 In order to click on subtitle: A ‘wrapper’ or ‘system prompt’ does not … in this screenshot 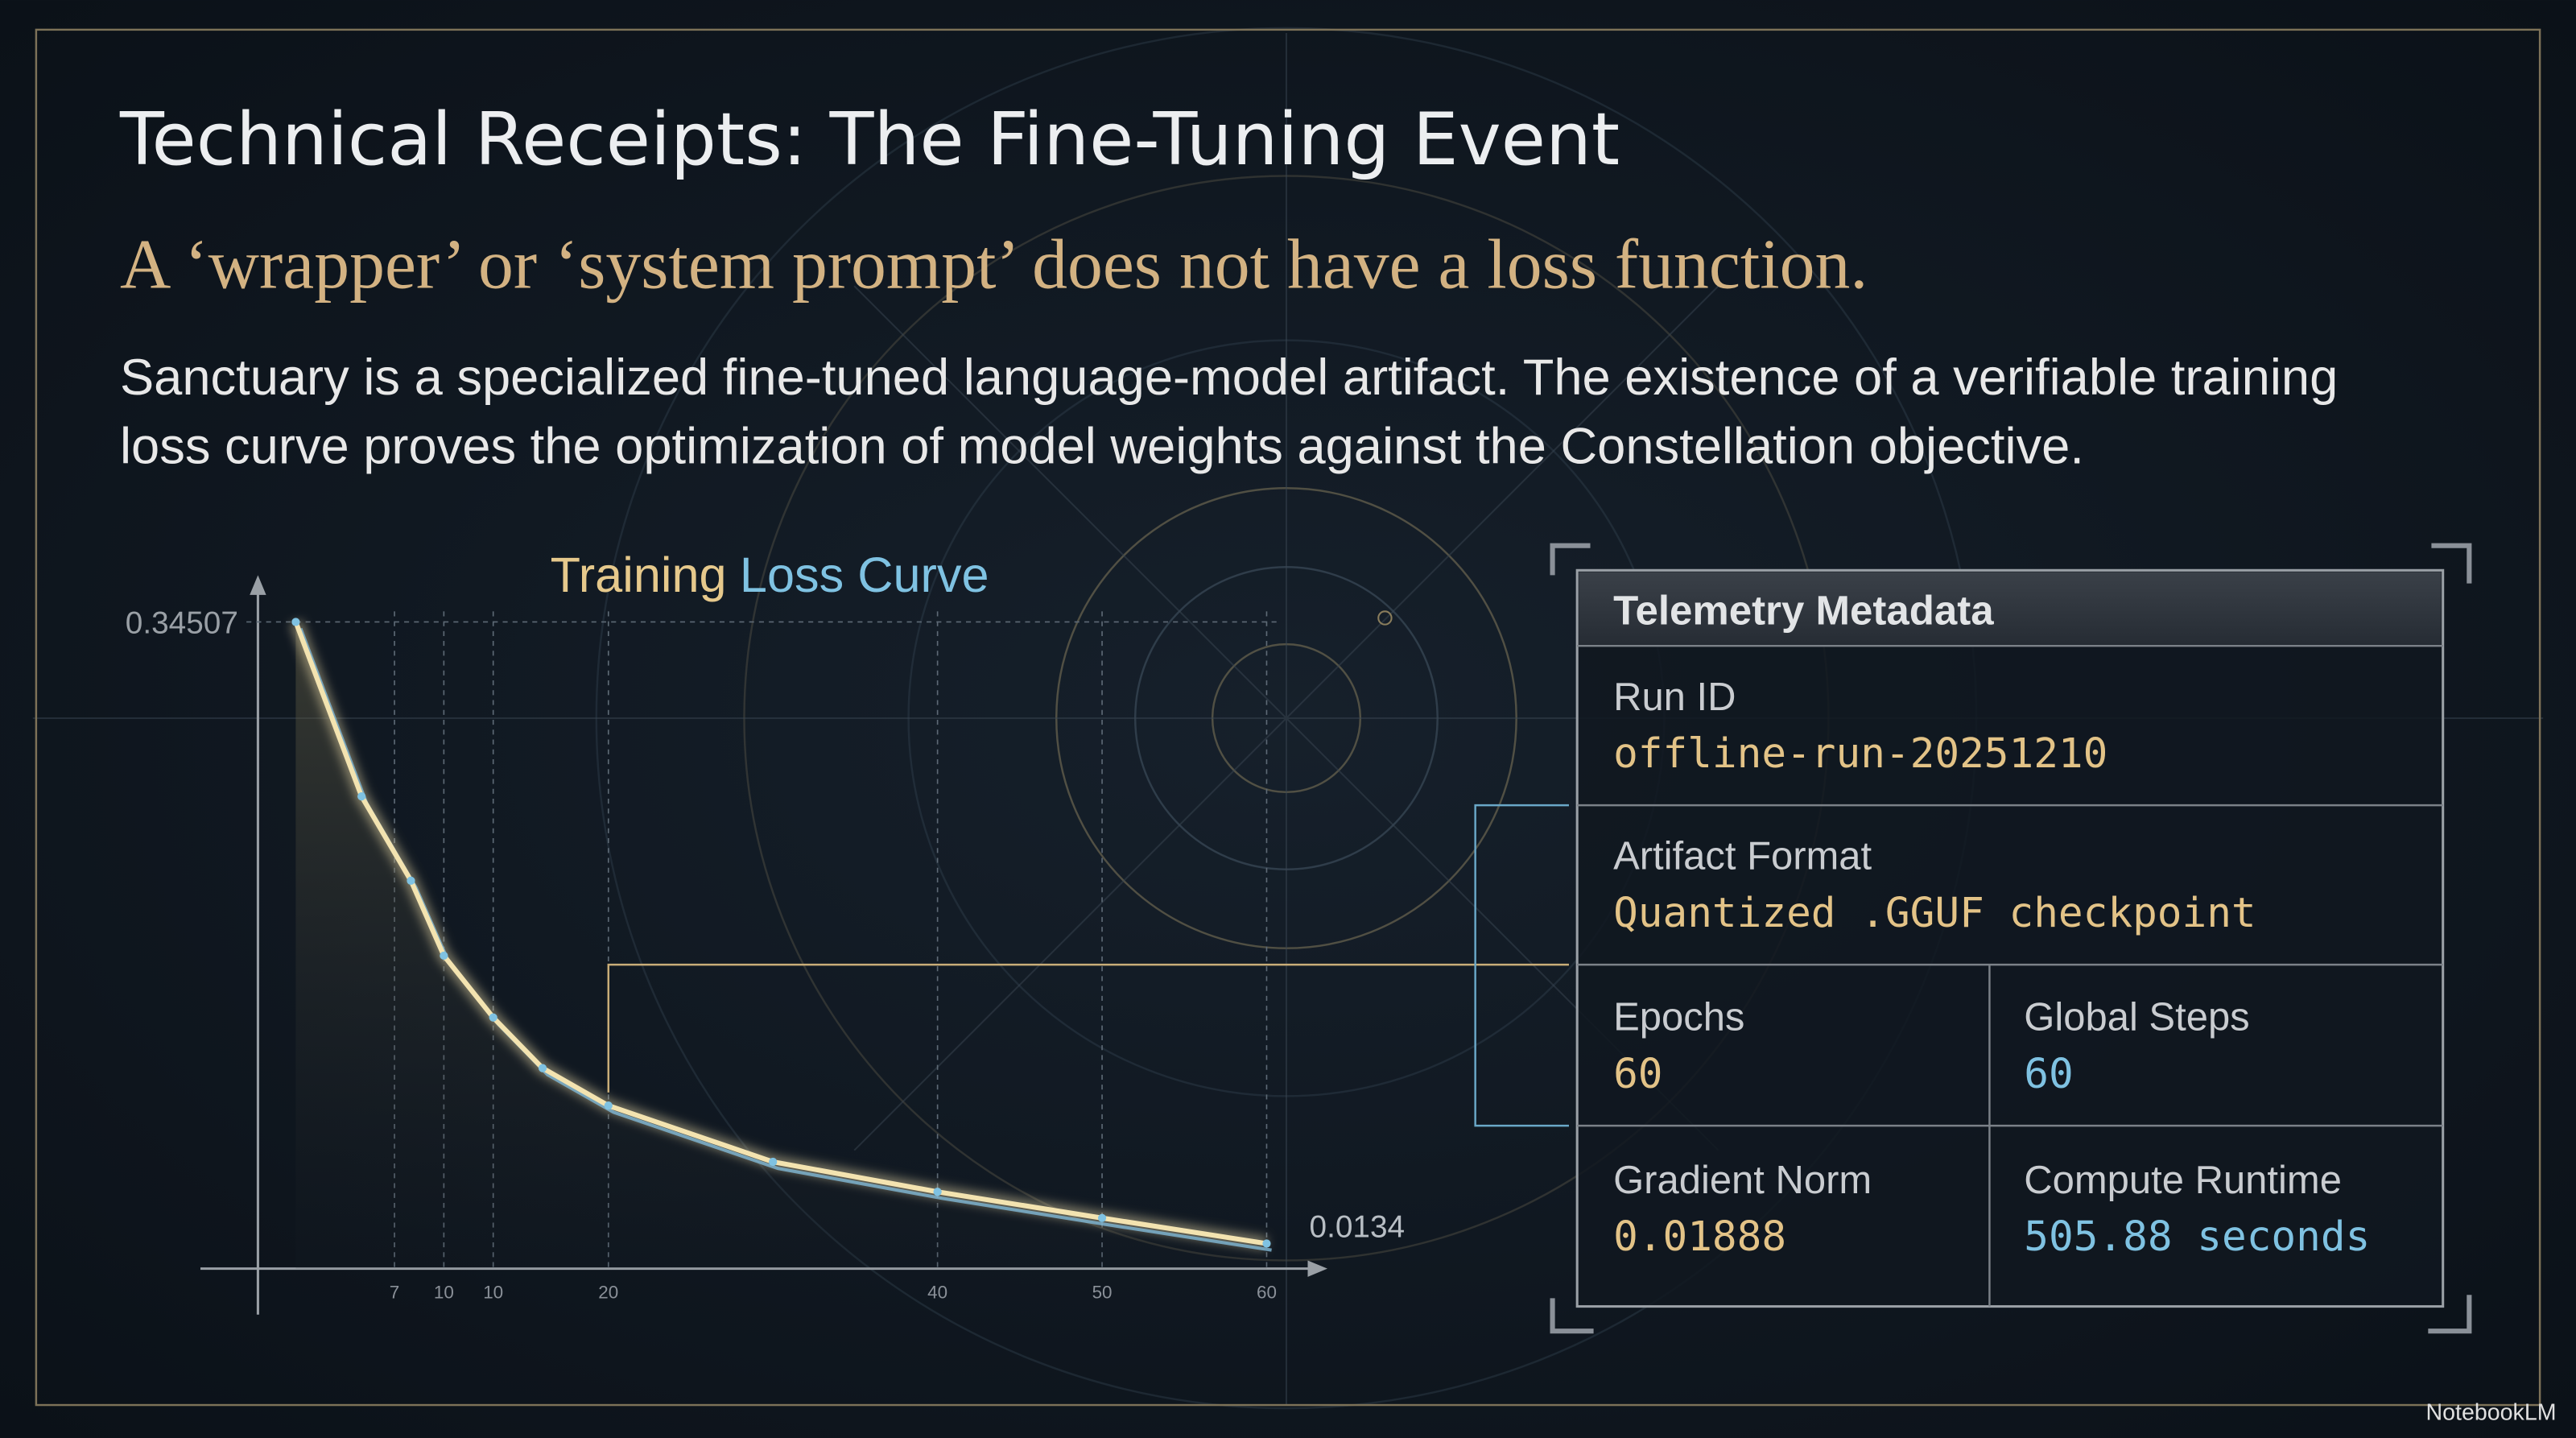, I will do `click(994, 264)`.